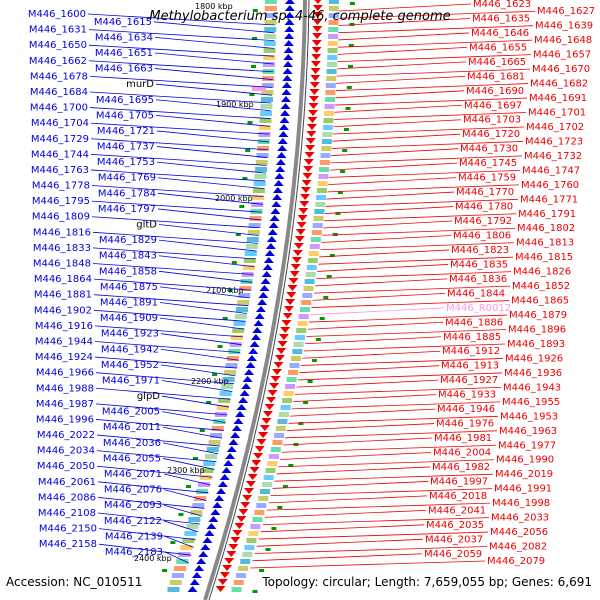 Image resolution: width=600 pixels, height=600 pixels. What do you see at coordinates (466, 409) in the screenshot?
I see `right-gene-label: M446_1946` at bounding box center [466, 409].